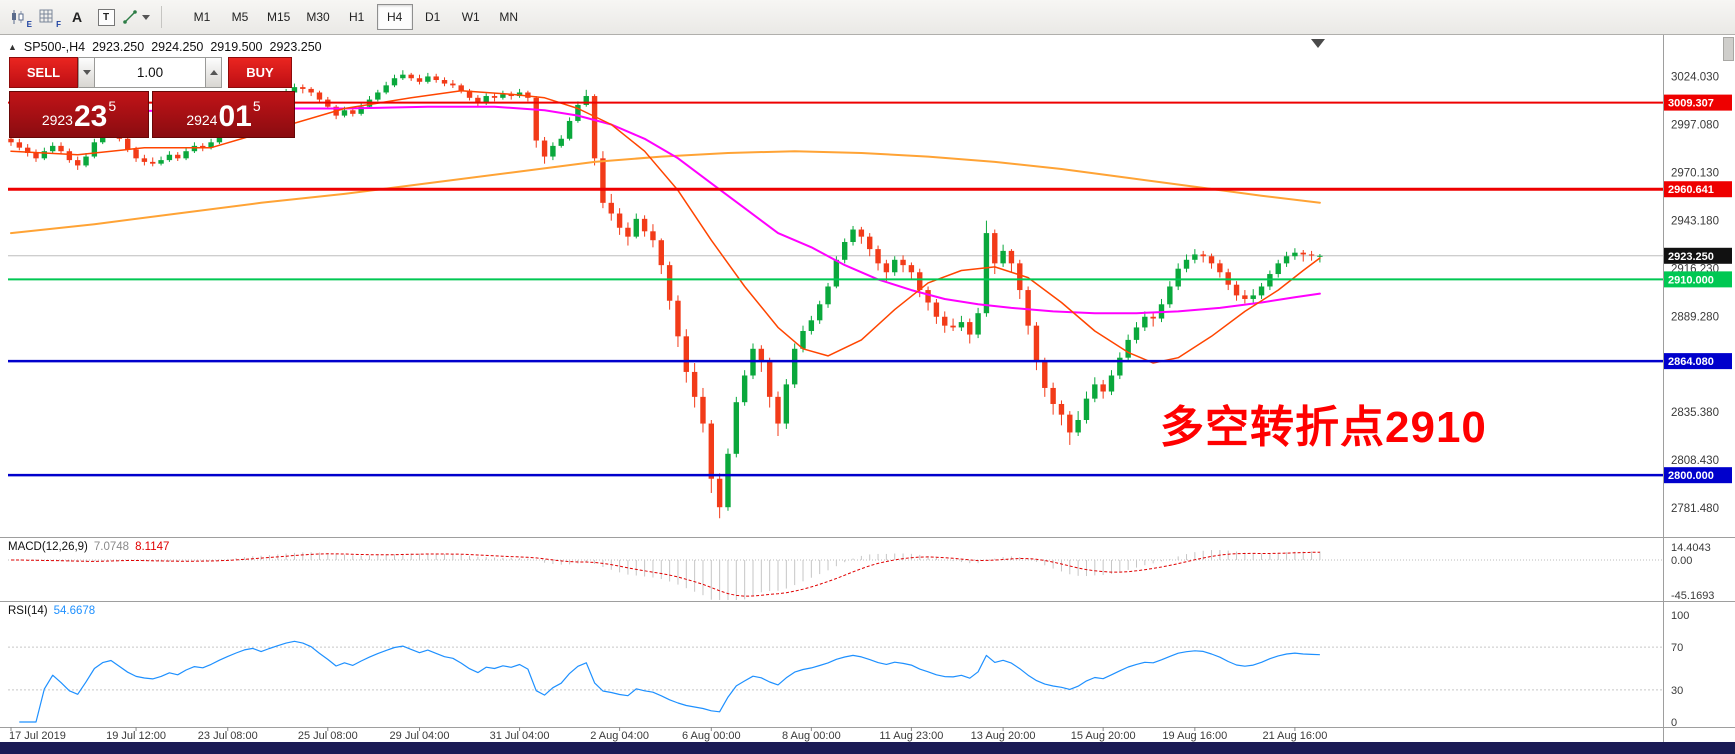 Image resolution: width=1735 pixels, height=754 pixels. I want to click on rsi-indicator-label: RSI(14) 54.6678, so click(51, 611).